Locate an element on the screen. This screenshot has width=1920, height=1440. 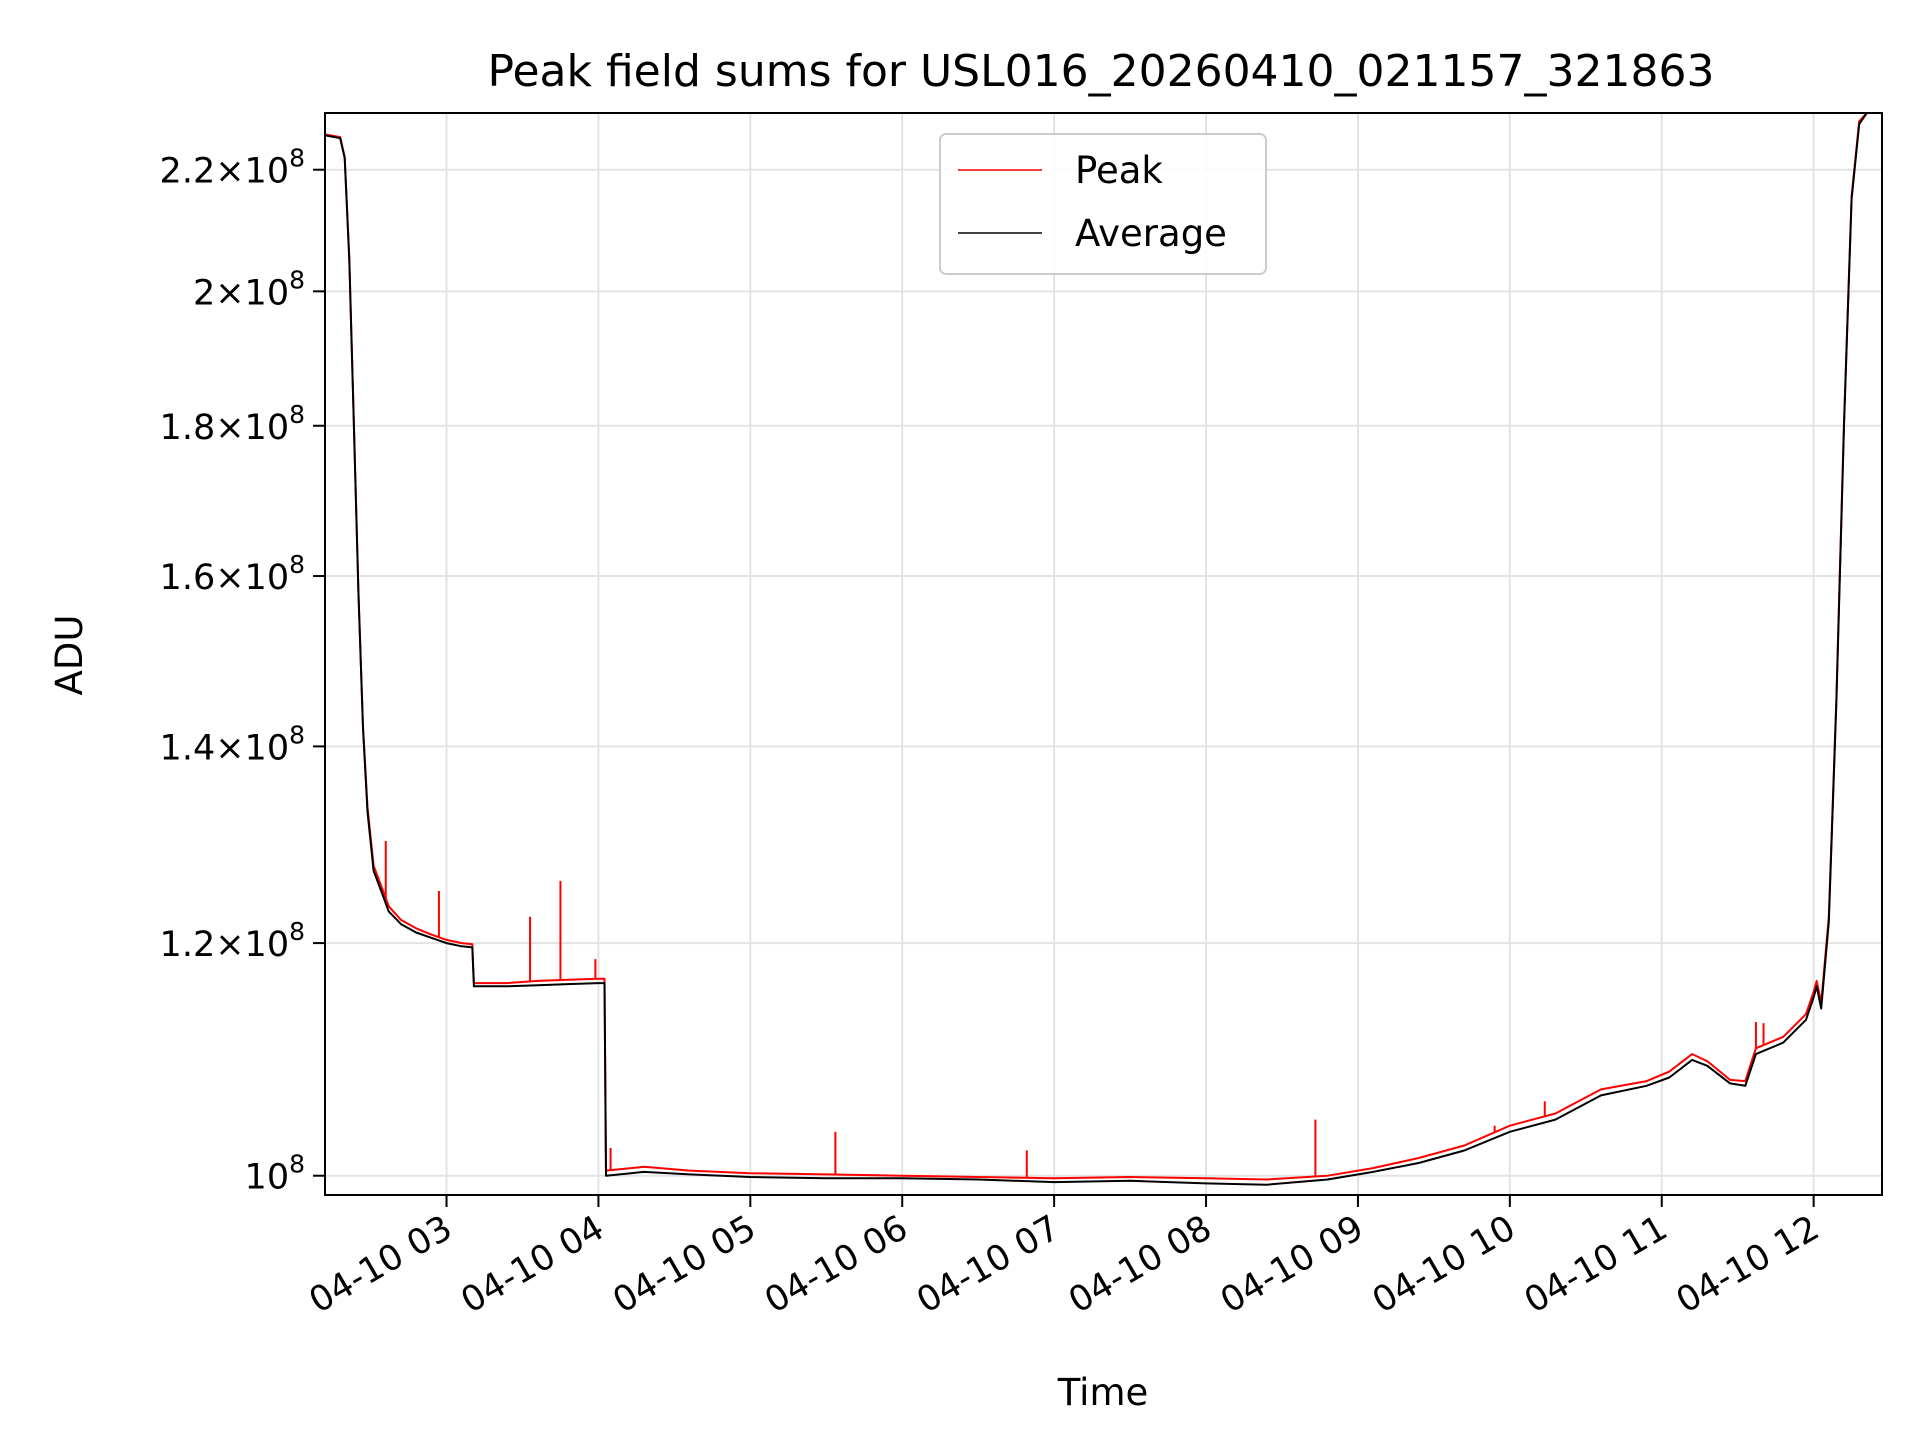
legend-average-label: Average is located at coordinates (1151, 233).